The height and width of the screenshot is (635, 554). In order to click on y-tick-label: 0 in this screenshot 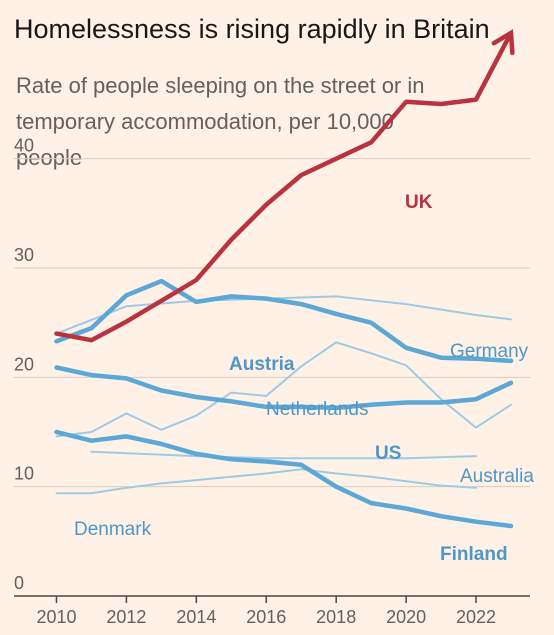, I will do `click(19, 583)`.